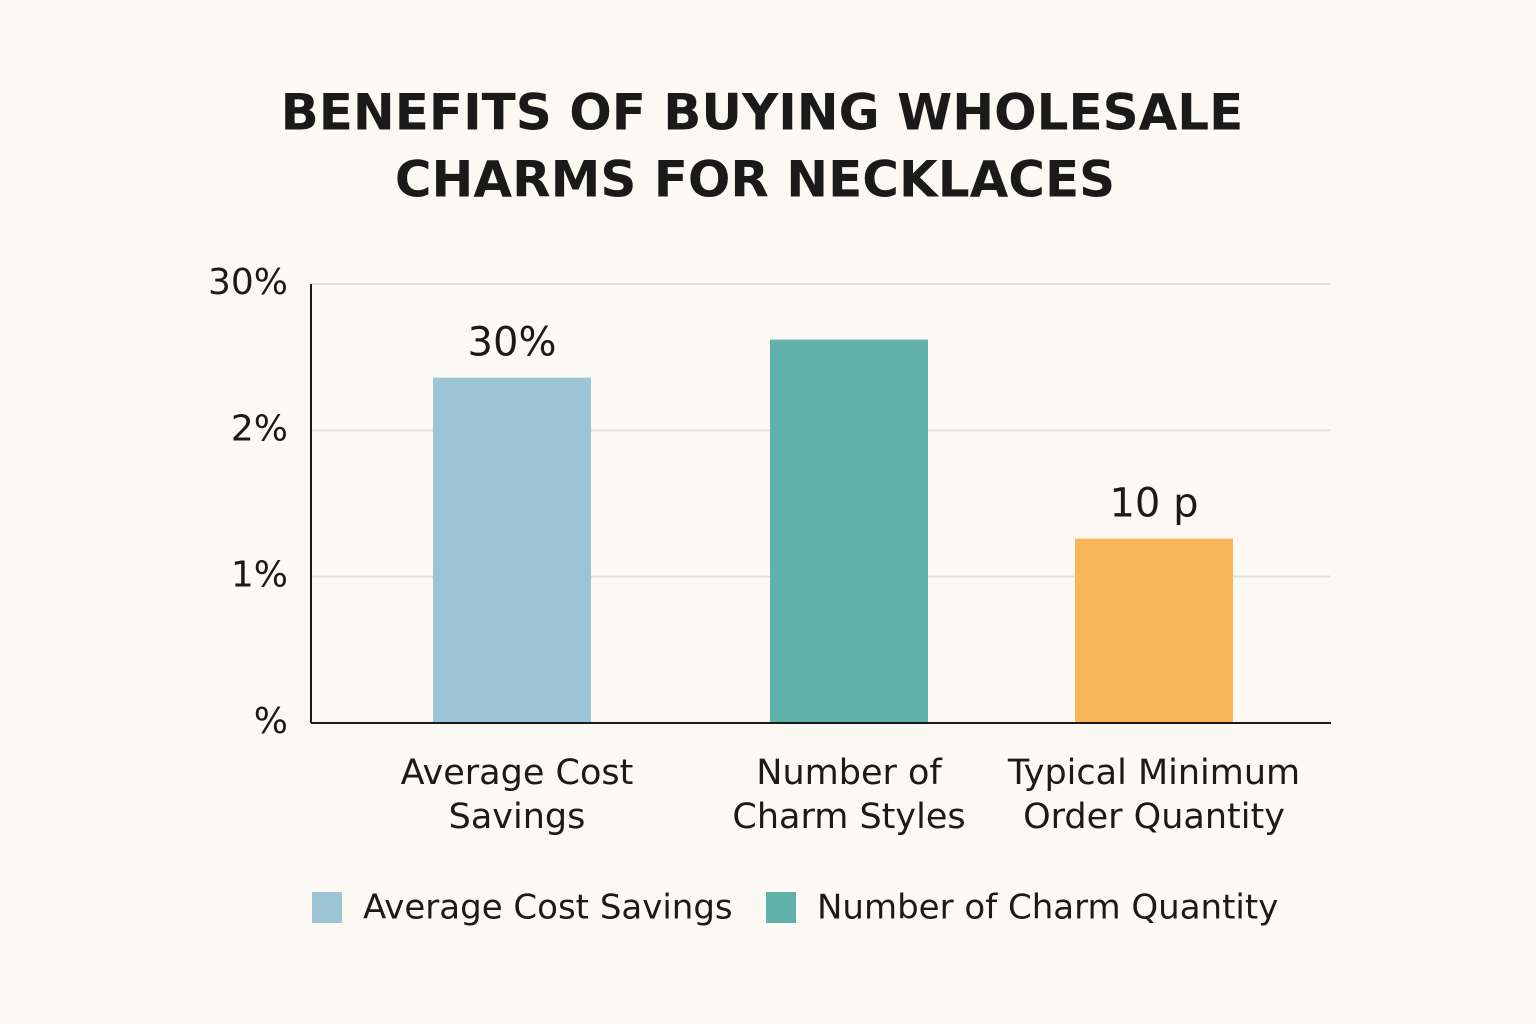 The width and height of the screenshot is (1536, 1024). What do you see at coordinates (1153, 773) in the screenshot?
I see `x-tick-label: Typical Minimum` at bounding box center [1153, 773].